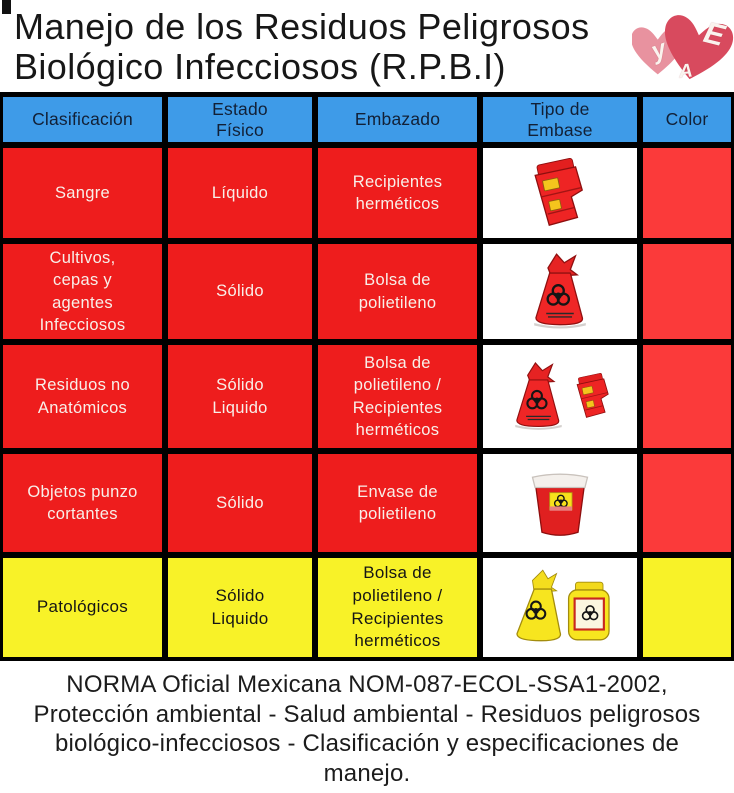 Image resolution: width=734 pixels, height=793 pixels. Describe the element at coordinates (240, 607) in the screenshot. I see `row5-estado-fisico: Sólido Liquido` at that location.